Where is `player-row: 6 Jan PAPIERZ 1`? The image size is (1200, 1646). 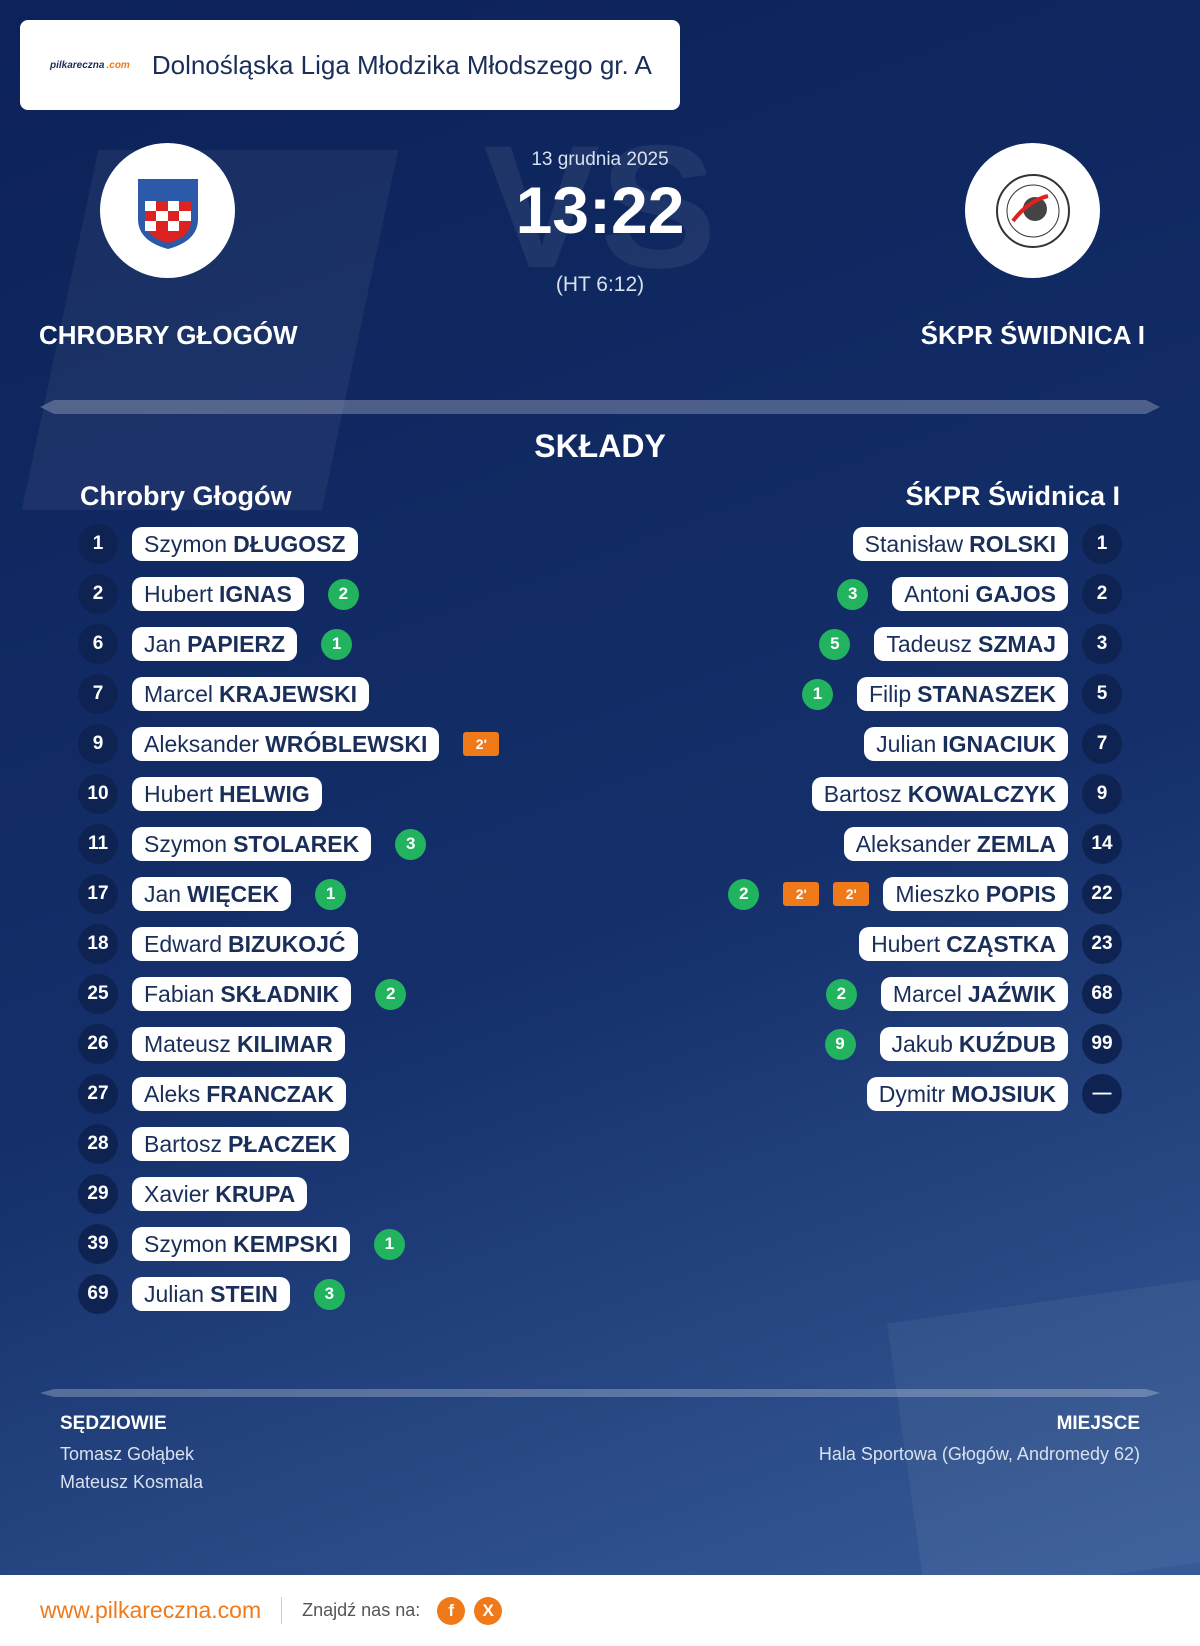
player-row: 6 Jan PAPIERZ 1 is located at coordinates (215, 644).